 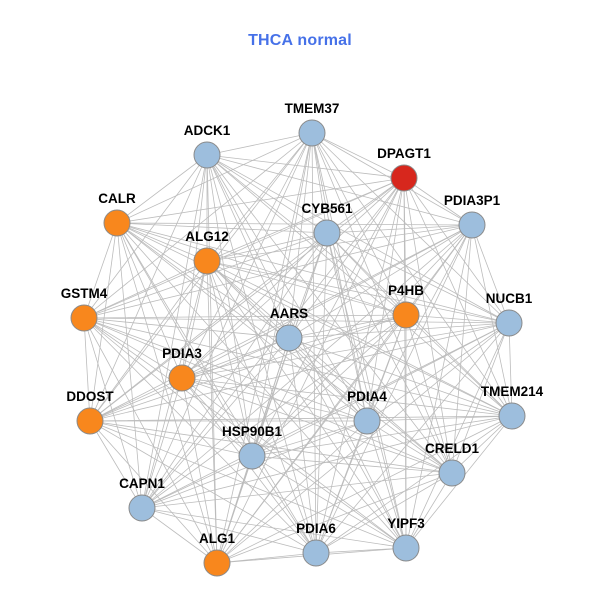 I want to click on node-YIPF3, so click(x=406, y=548).